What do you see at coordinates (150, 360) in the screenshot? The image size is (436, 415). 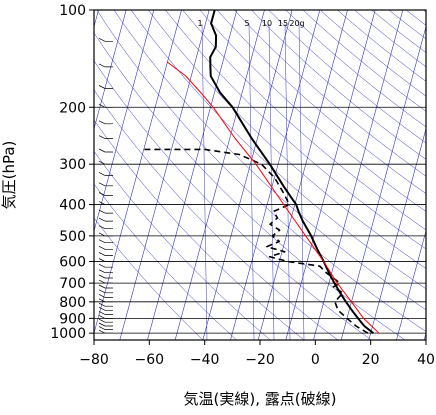 I see `x-tick-label: −60` at bounding box center [150, 360].